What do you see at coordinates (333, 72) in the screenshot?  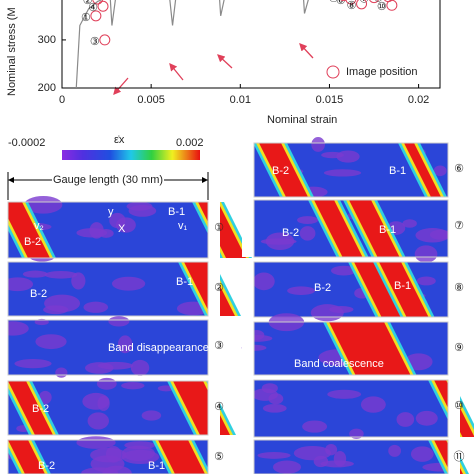 I see `legend-marker` at bounding box center [333, 72].